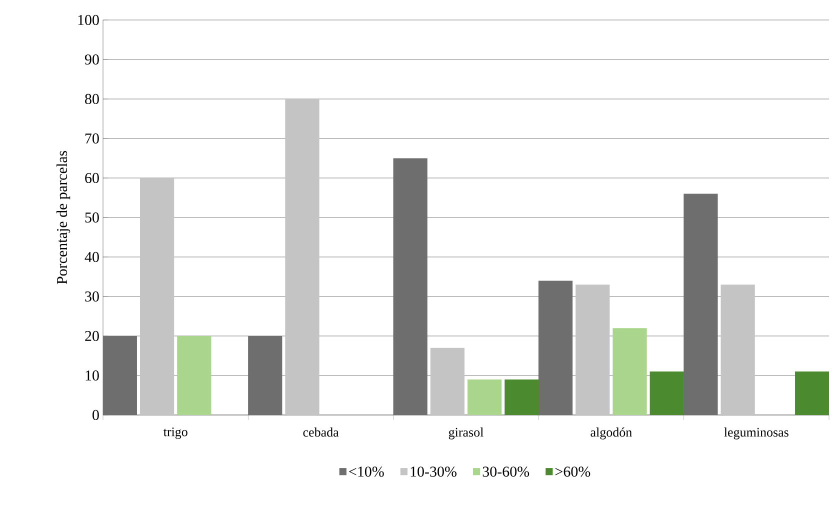  What do you see at coordinates (466, 434) in the screenshot?
I see `x-tick-label: girasol` at bounding box center [466, 434].